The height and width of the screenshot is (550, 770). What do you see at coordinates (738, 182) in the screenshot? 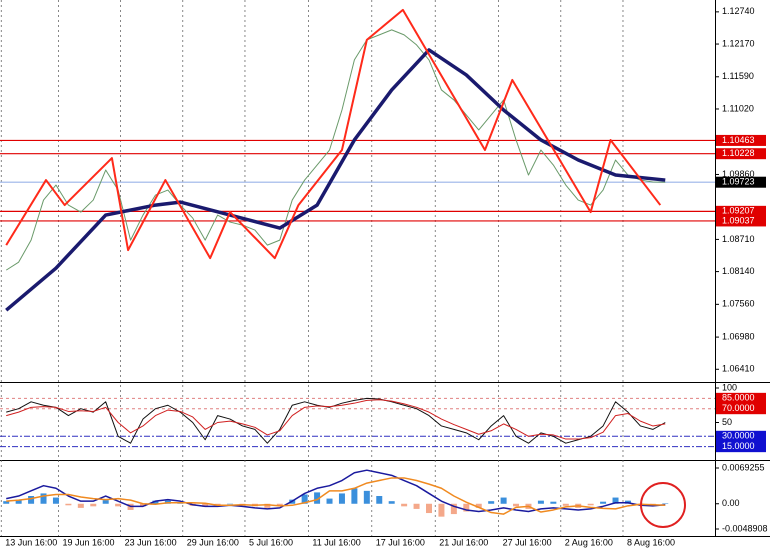
I see `level-label: 1.09723` at bounding box center [738, 182].